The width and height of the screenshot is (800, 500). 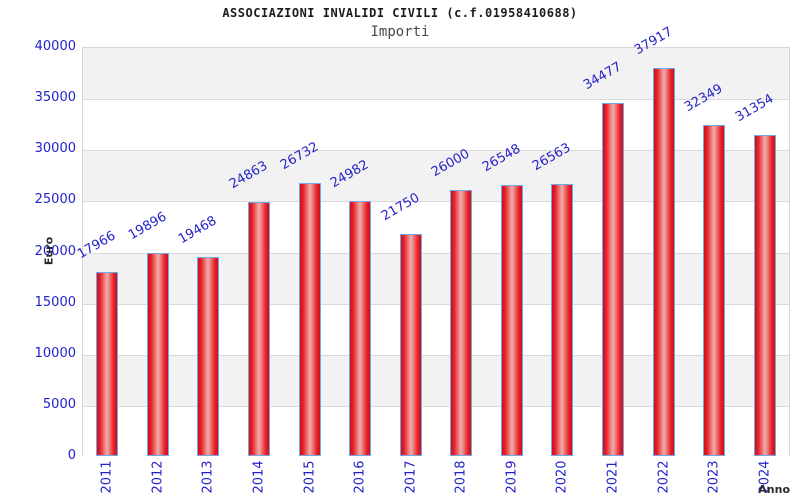 I want to click on bar-2020, so click(x=562, y=320).